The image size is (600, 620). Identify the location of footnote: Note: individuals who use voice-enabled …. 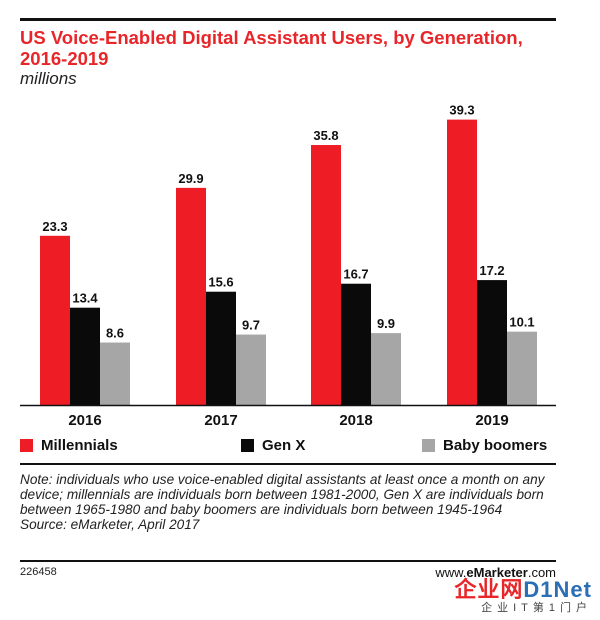
(290, 502).